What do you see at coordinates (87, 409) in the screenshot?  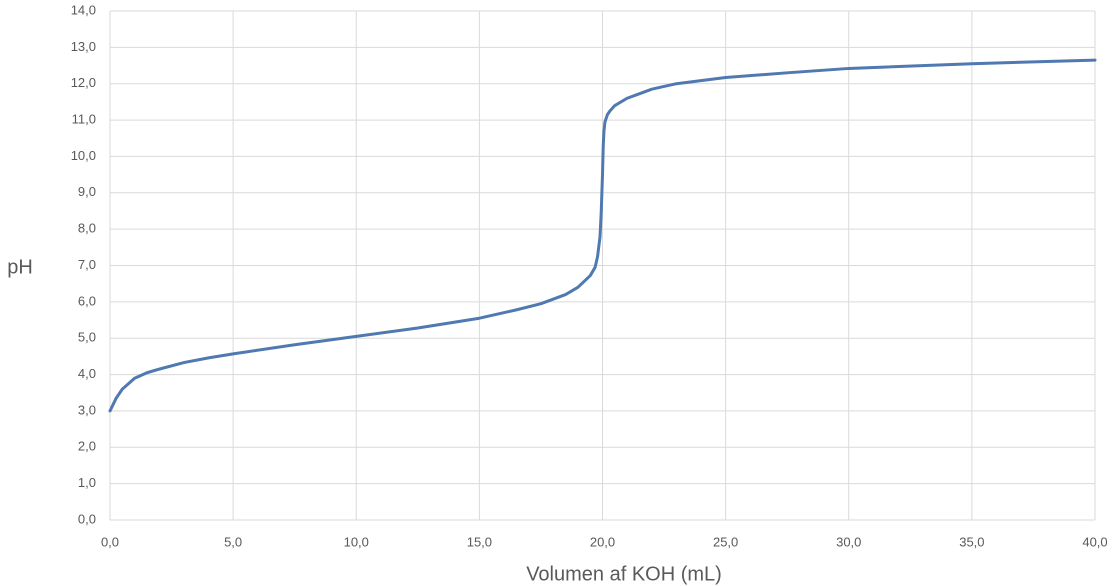 I see `y-tick-label: 3,0` at bounding box center [87, 409].